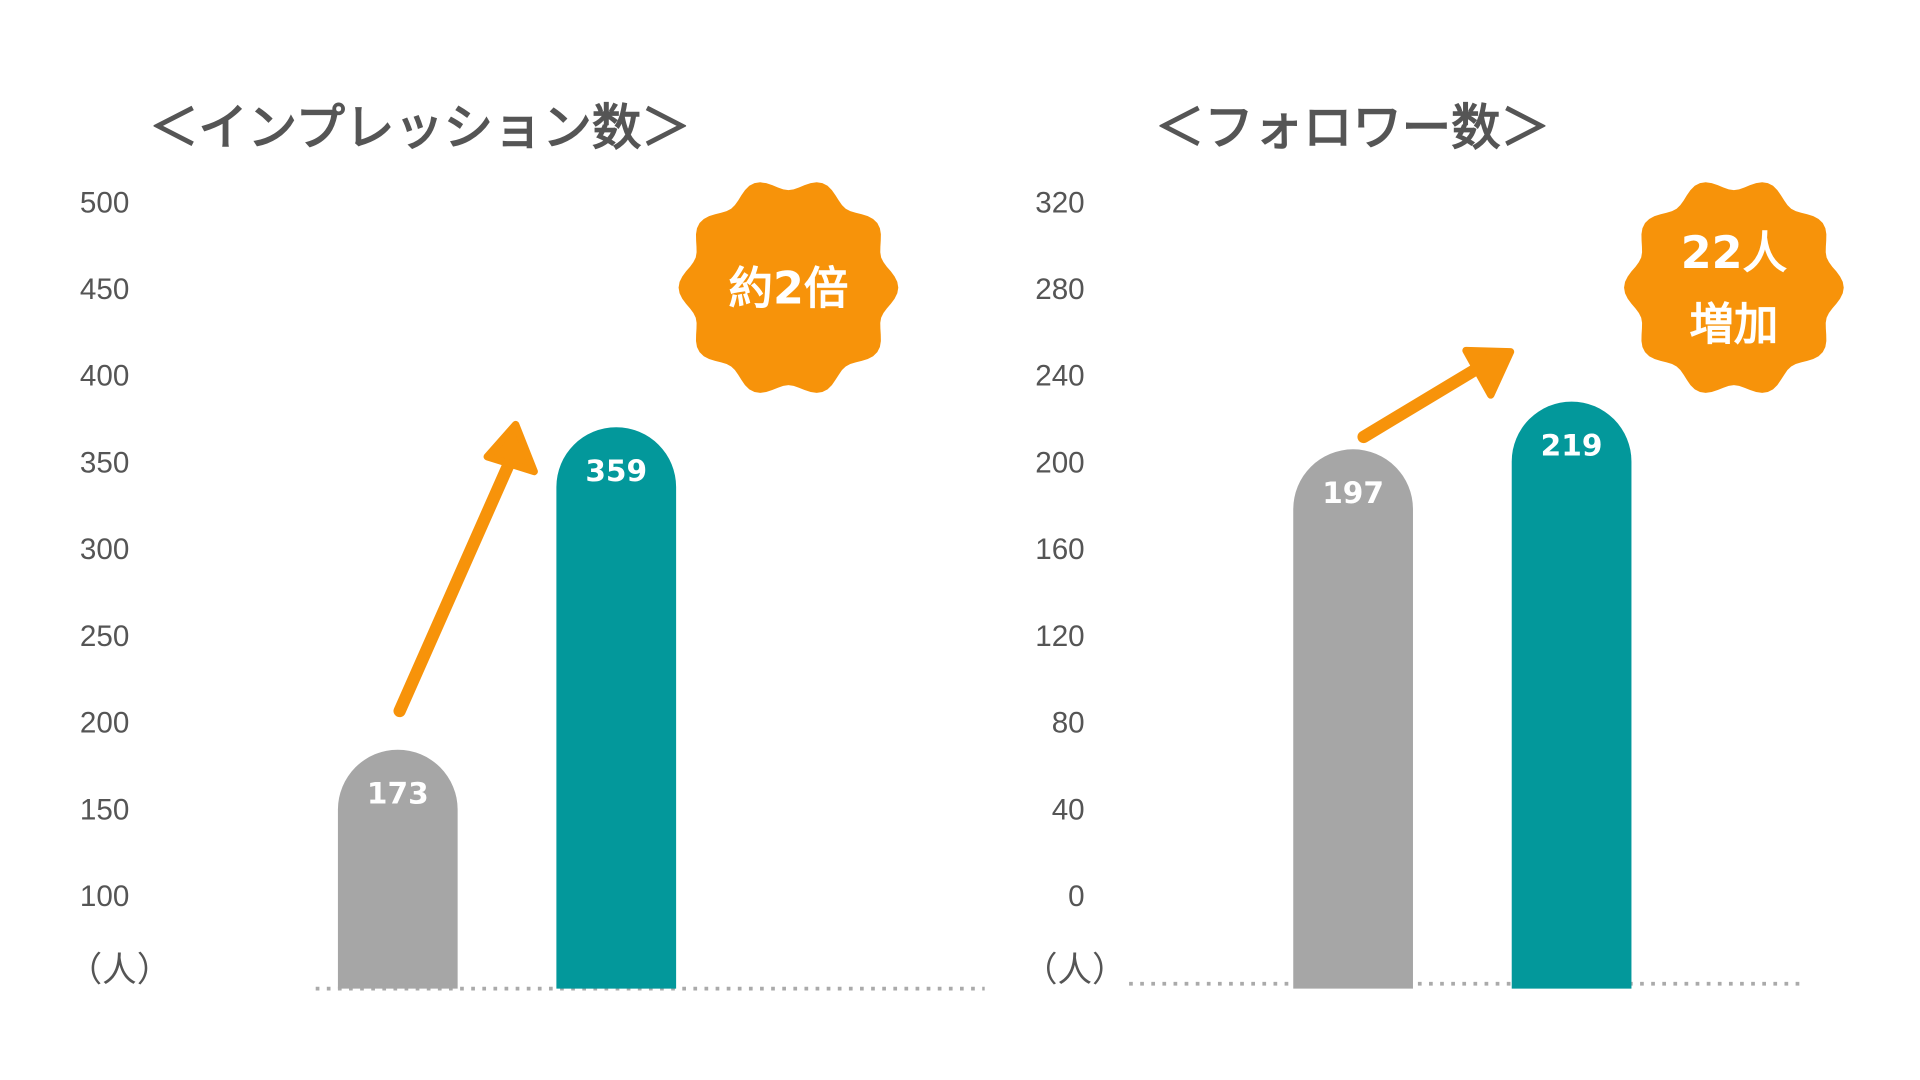  I want to click on bar-value-label: 197, so click(1353, 493).